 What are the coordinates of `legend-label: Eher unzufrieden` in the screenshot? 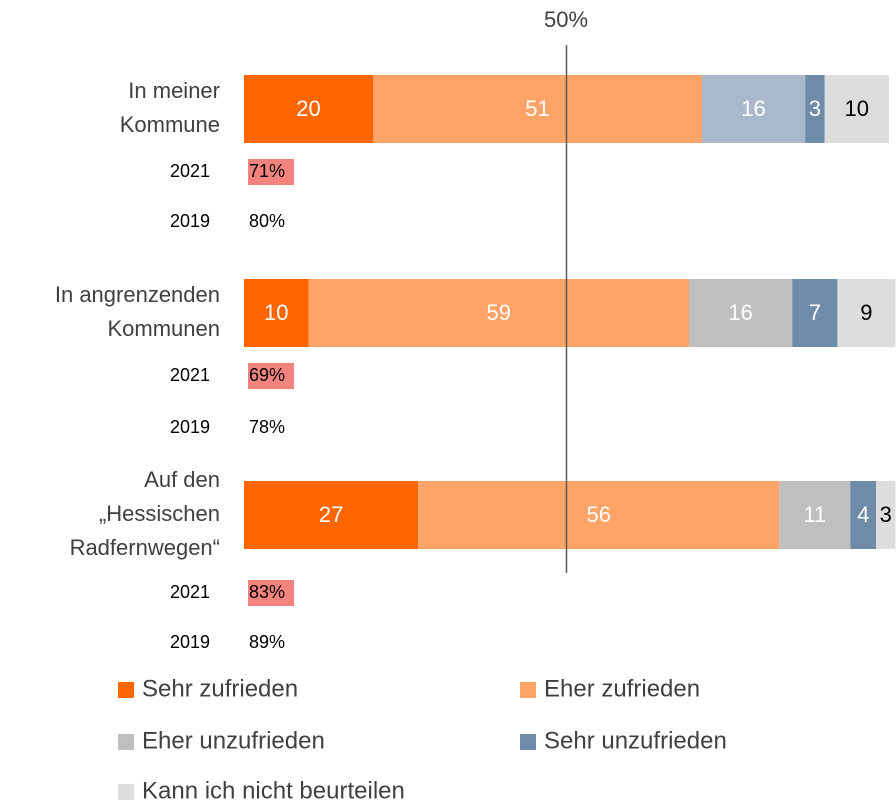 It's located at (233, 740).